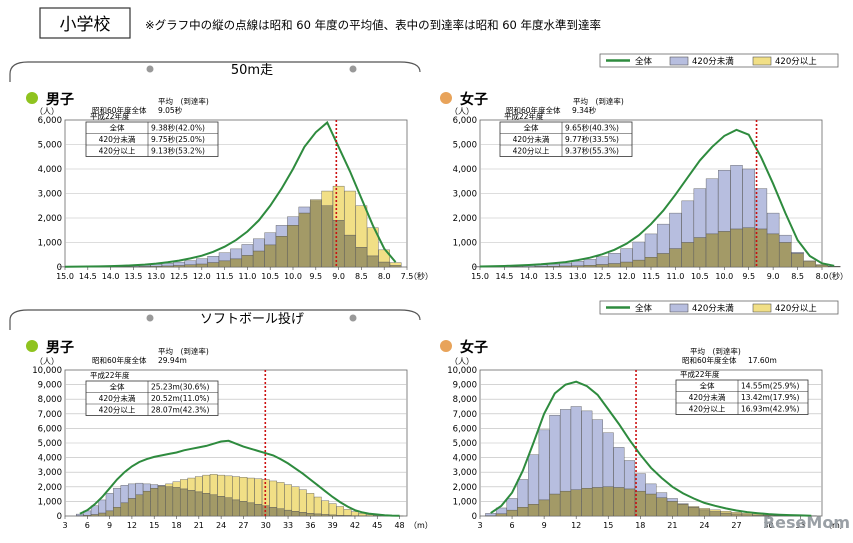 Image resolution: width=853 pixels, height=543 pixels. Describe the element at coordinates (742, 397) in the screenshot. I see `table-frame` at that location.